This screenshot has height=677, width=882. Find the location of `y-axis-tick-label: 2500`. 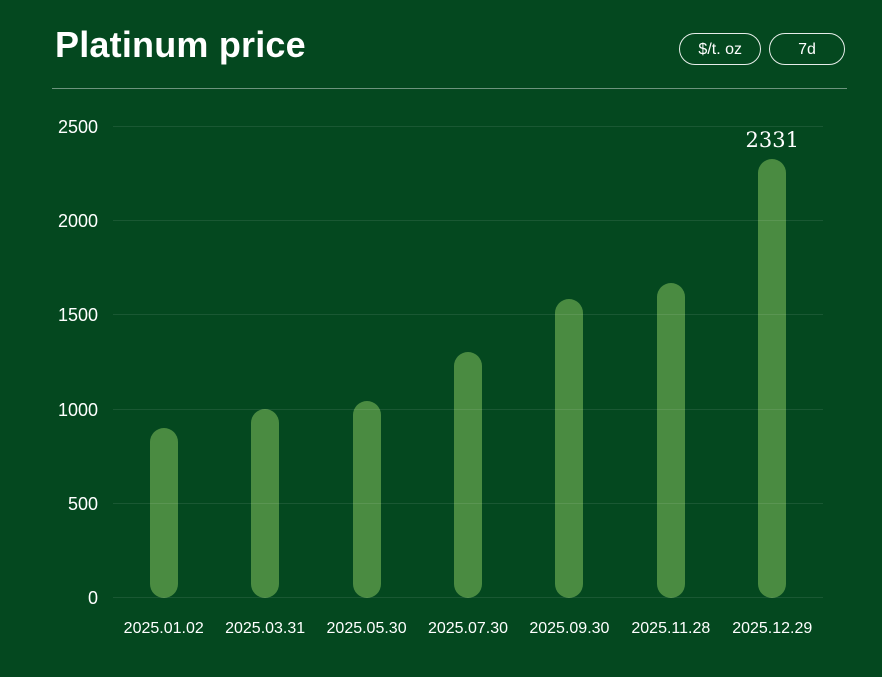

y-axis-tick-label: 2500 is located at coordinates (77, 127).